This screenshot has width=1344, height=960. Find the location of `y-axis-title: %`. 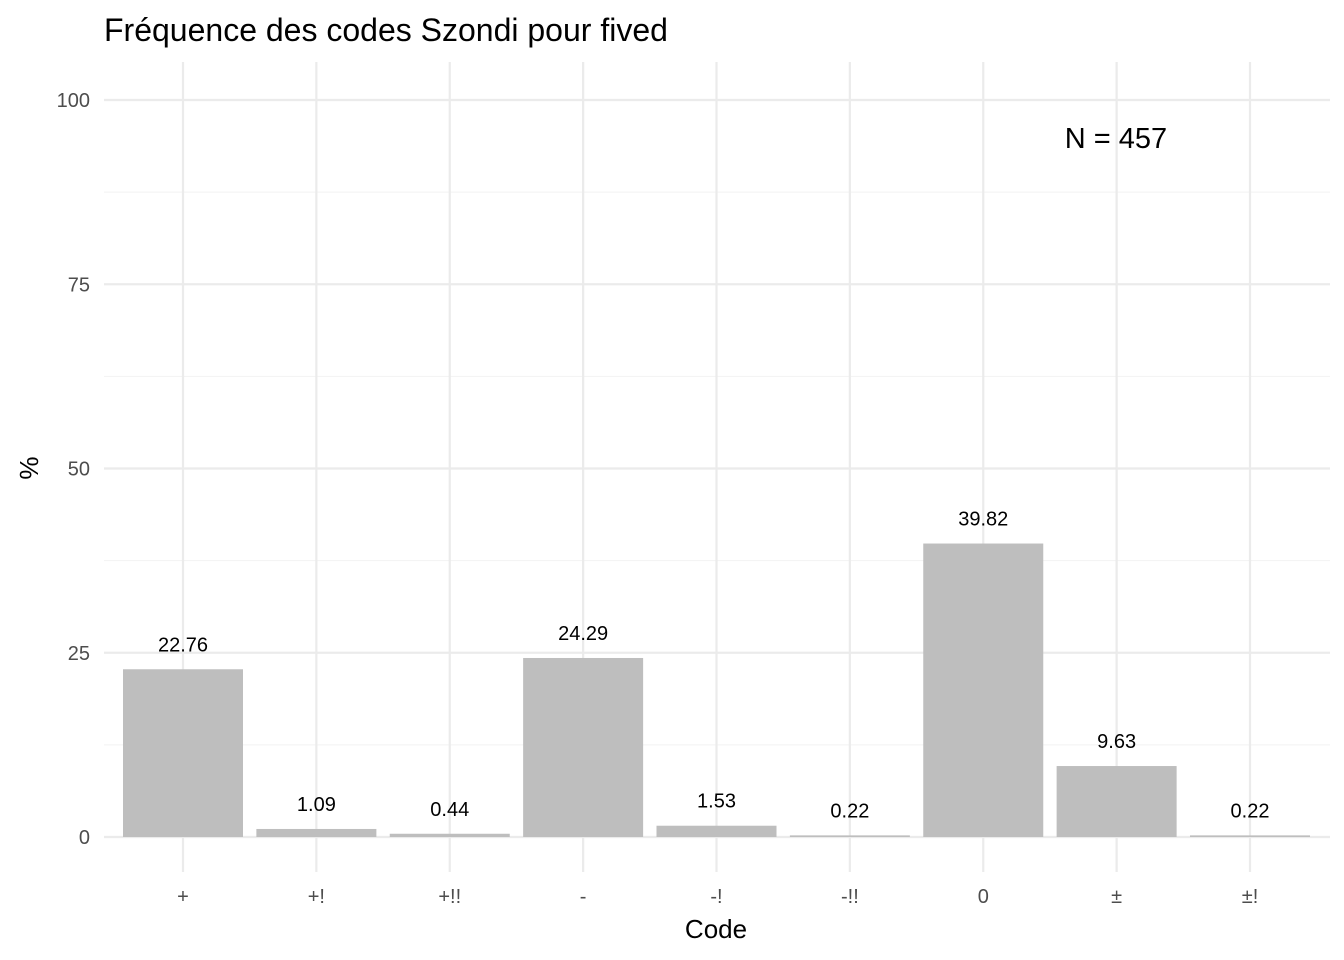

y-axis-title: % is located at coordinates (29, 467).